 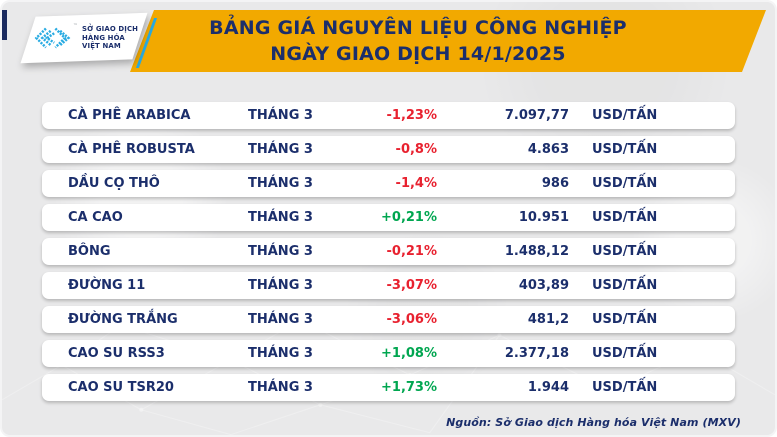 What do you see at coordinates (412, 251) in the screenshot?
I see `change-percent-cell: -0,21%` at bounding box center [412, 251].